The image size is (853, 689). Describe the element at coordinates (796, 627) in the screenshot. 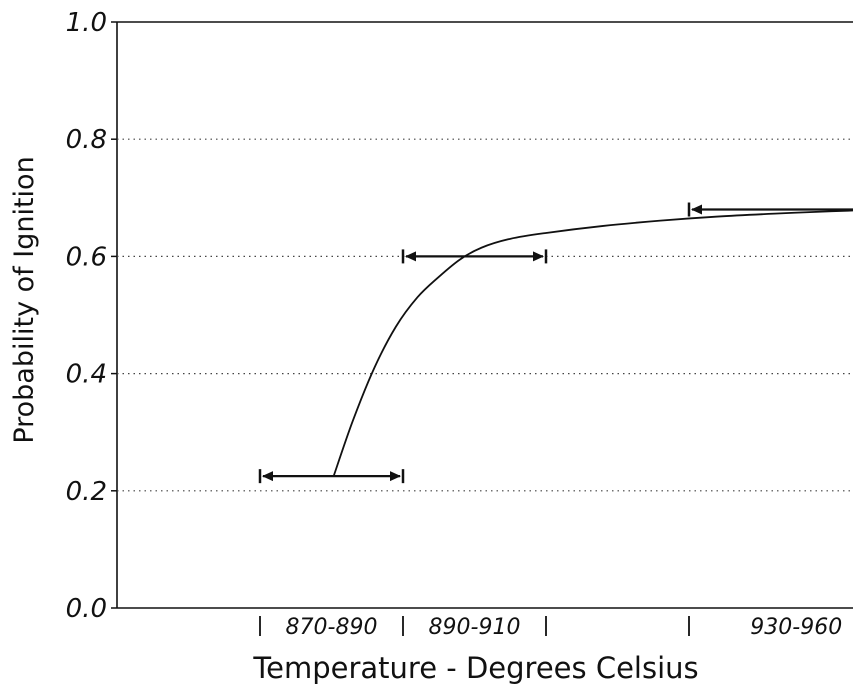

I see `x-range-label: 930-960` at that location.